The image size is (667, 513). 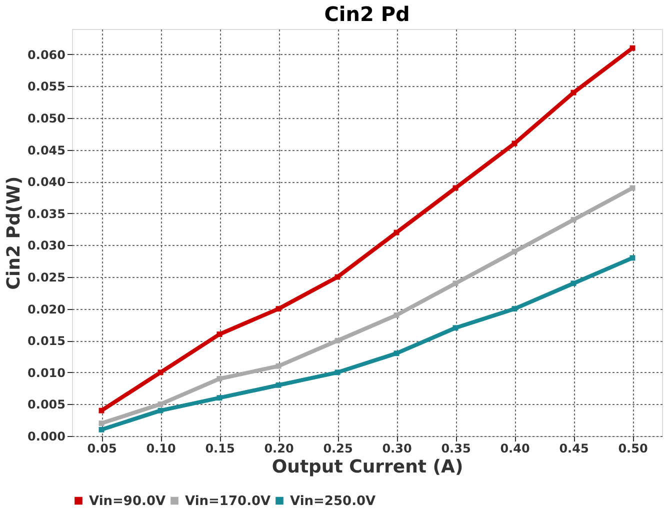 What do you see at coordinates (333, 501) in the screenshot?
I see `legend-label: Vin=250.0V` at bounding box center [333, 501].